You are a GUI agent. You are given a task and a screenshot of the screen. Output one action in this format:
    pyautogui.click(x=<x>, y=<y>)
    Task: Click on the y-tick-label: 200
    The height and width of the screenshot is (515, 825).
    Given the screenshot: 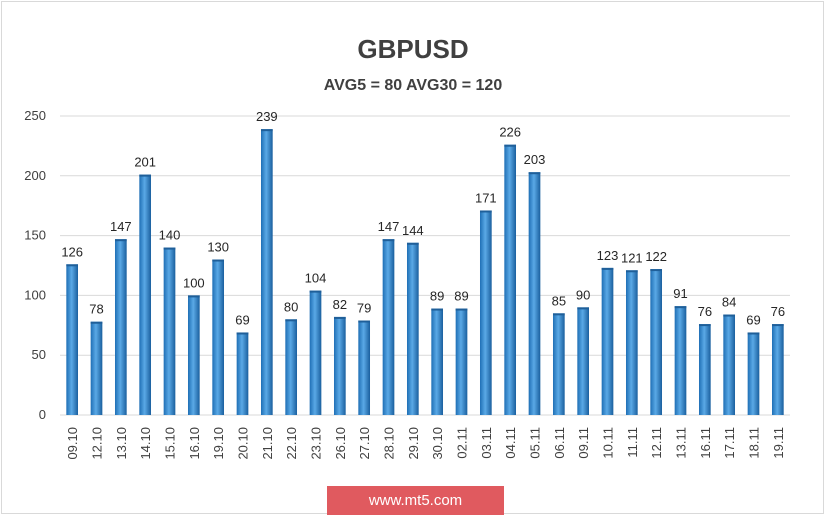 What is the action you would take?
    pyautogui.click(x=35, y=175)
    